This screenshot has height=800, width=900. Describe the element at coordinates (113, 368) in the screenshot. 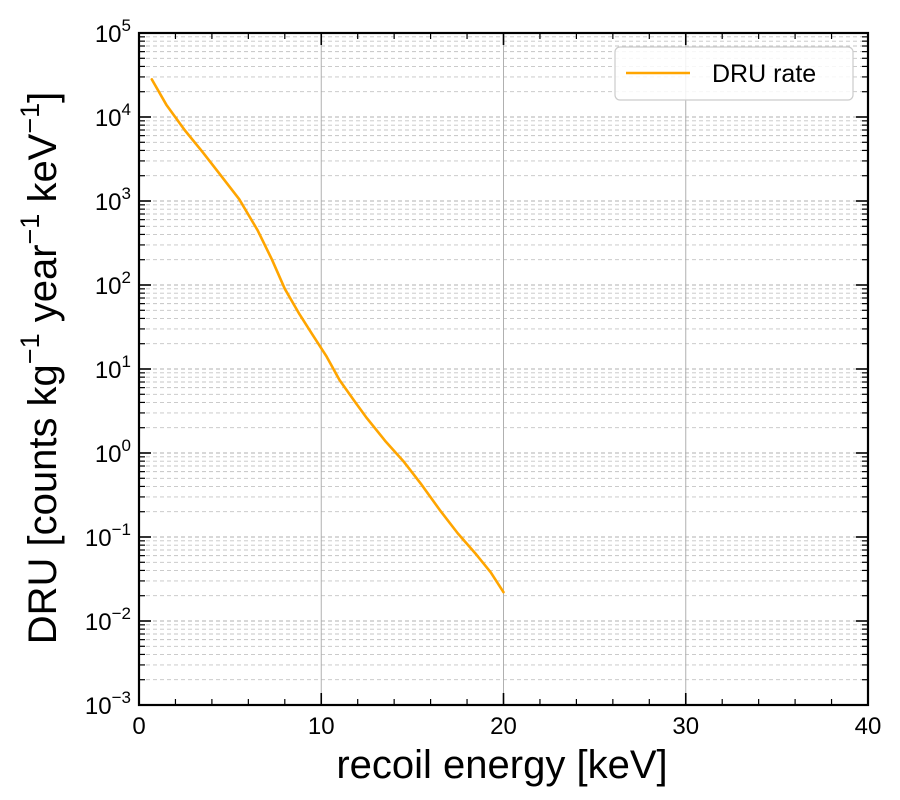

I see `y-tick-label: 10¹` at that location.